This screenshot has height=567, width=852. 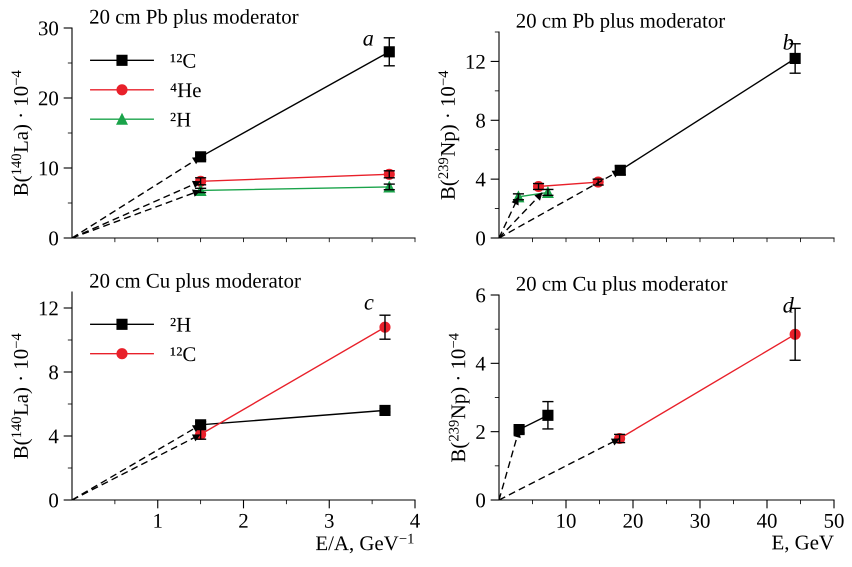 What do you see at coordinates (48, 98) in the screenshot?
I see `y-tick-label: 20` at bounding box center [48, 98].